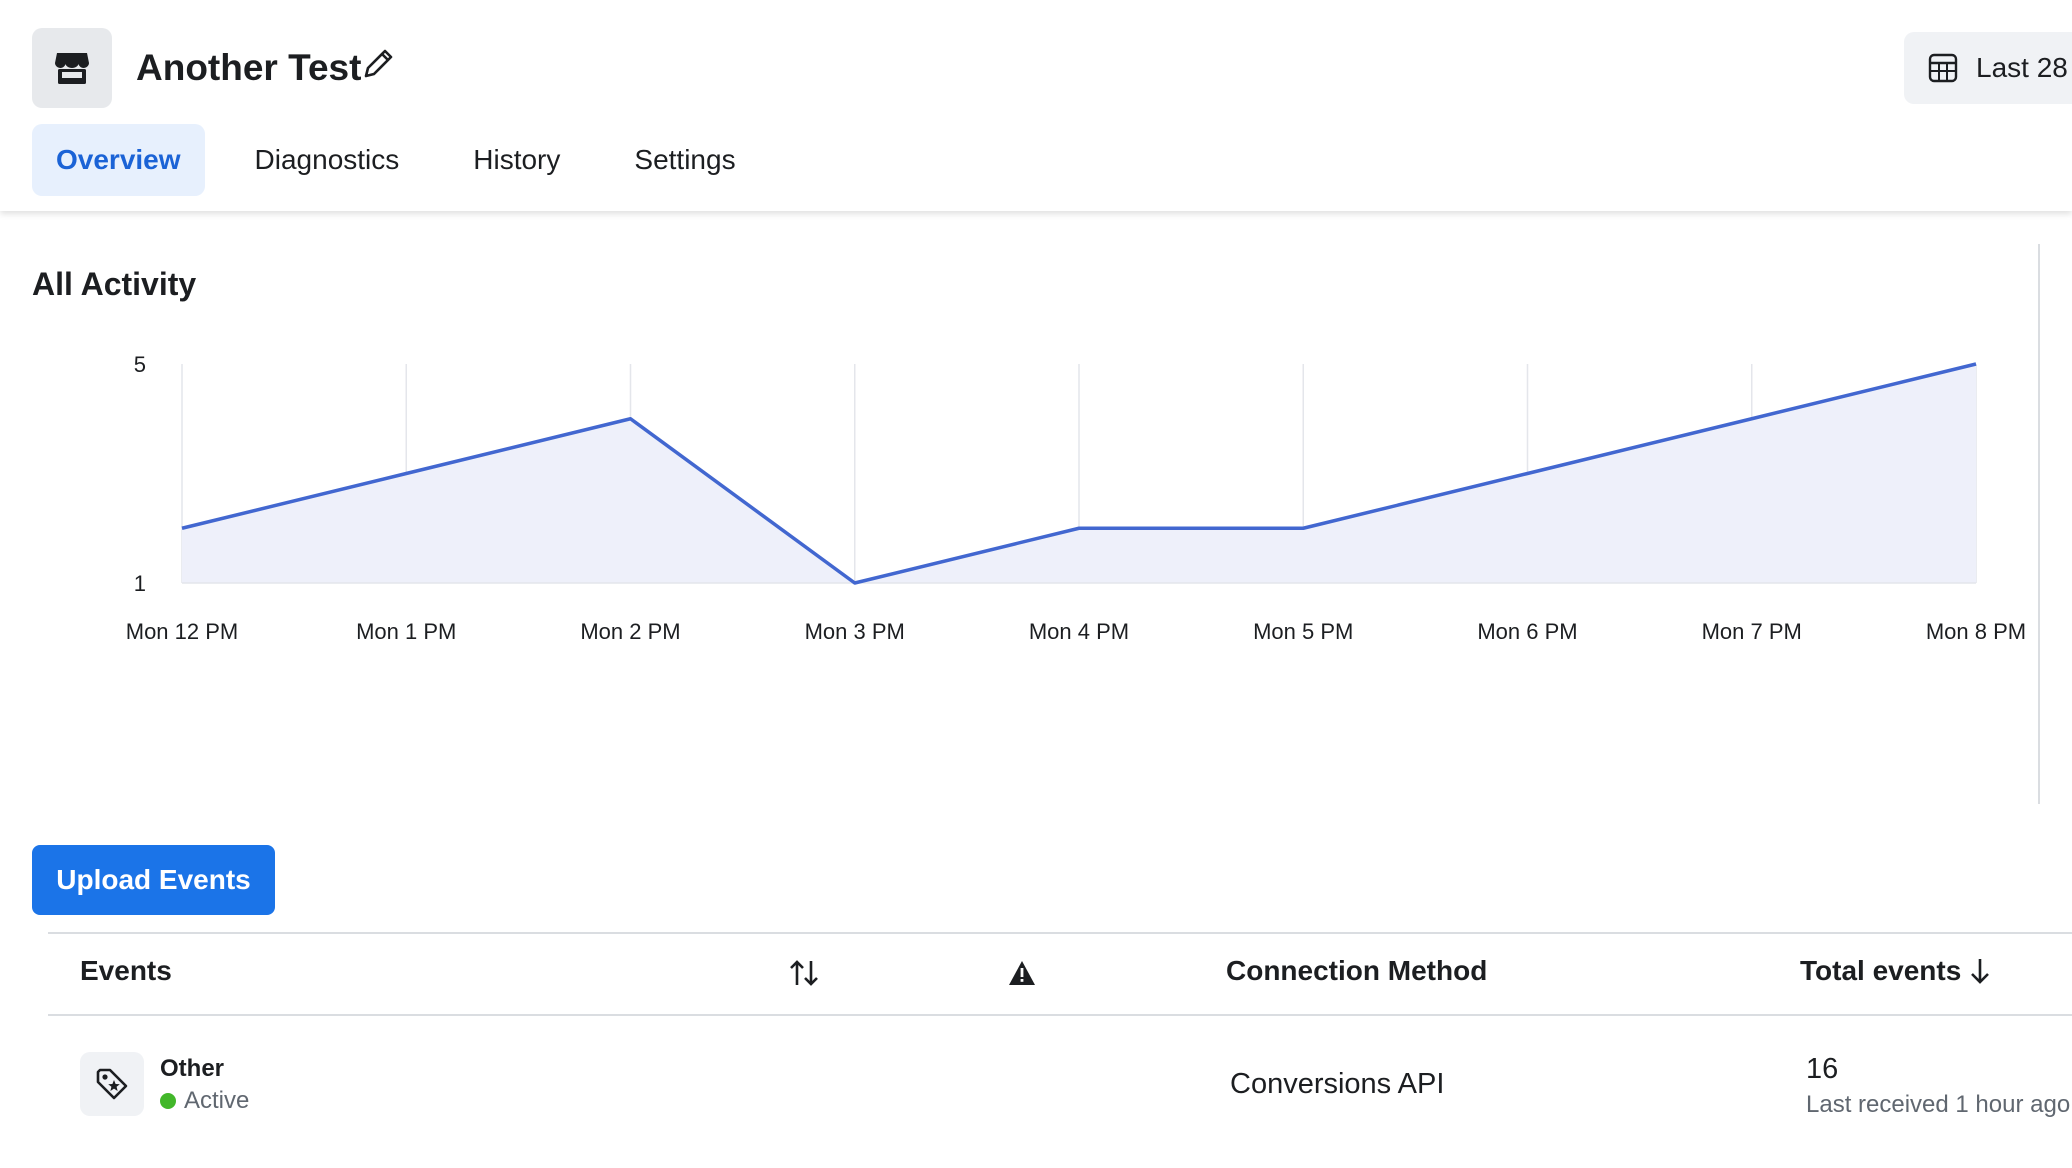 This screenshot has height=1168, width=2072. What do you see at coordinates (406, 631) in the screenshot?
I see `x-tick-label: Mon 1 PM` at bounding box center [406, 631].